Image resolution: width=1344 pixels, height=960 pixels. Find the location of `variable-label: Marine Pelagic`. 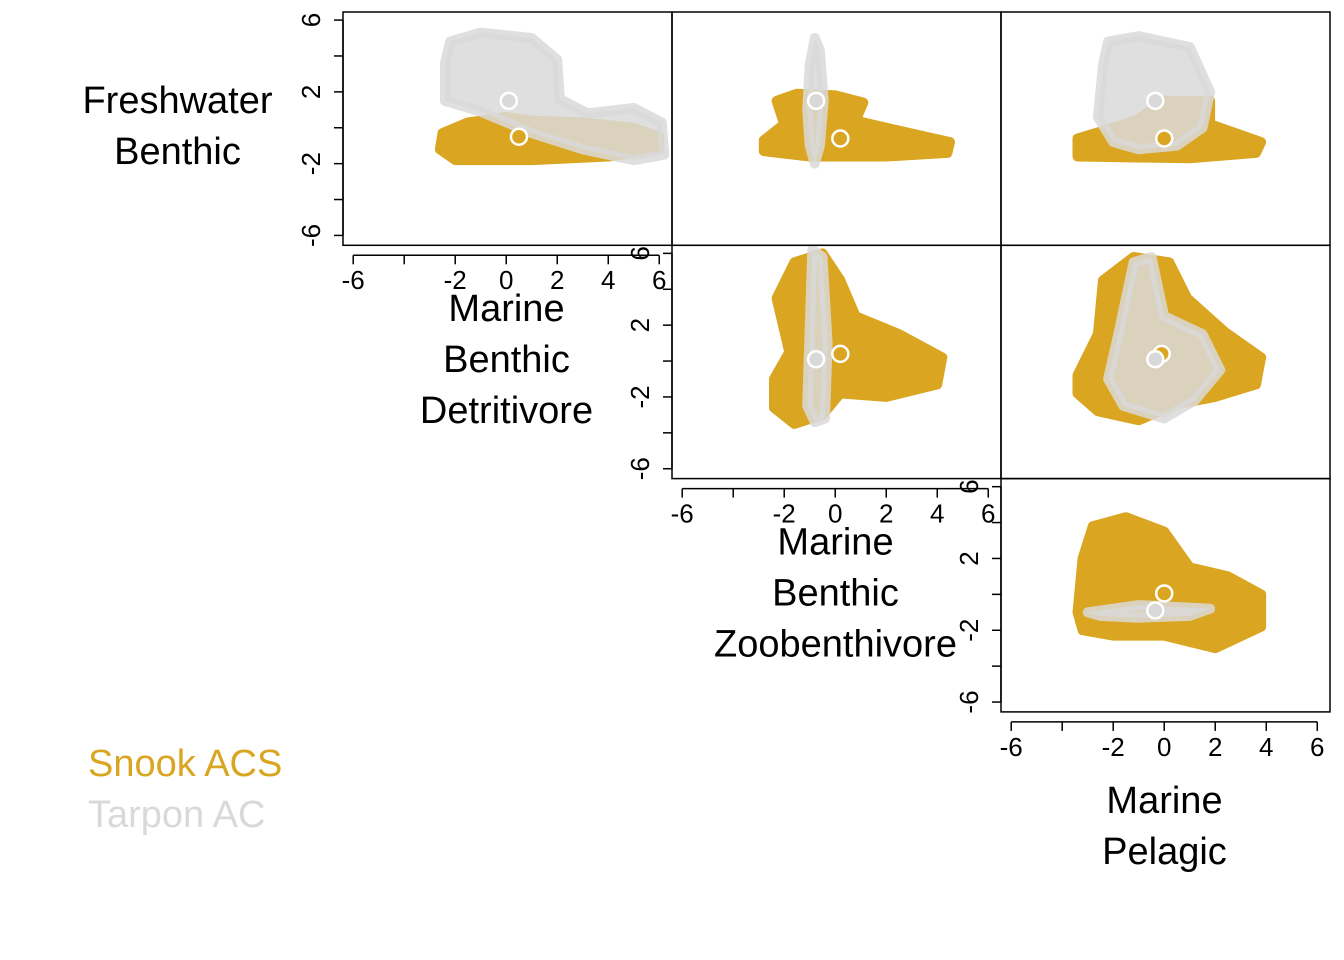

variable-label: Marine Pelagic is located at coordinates (1164, 826).